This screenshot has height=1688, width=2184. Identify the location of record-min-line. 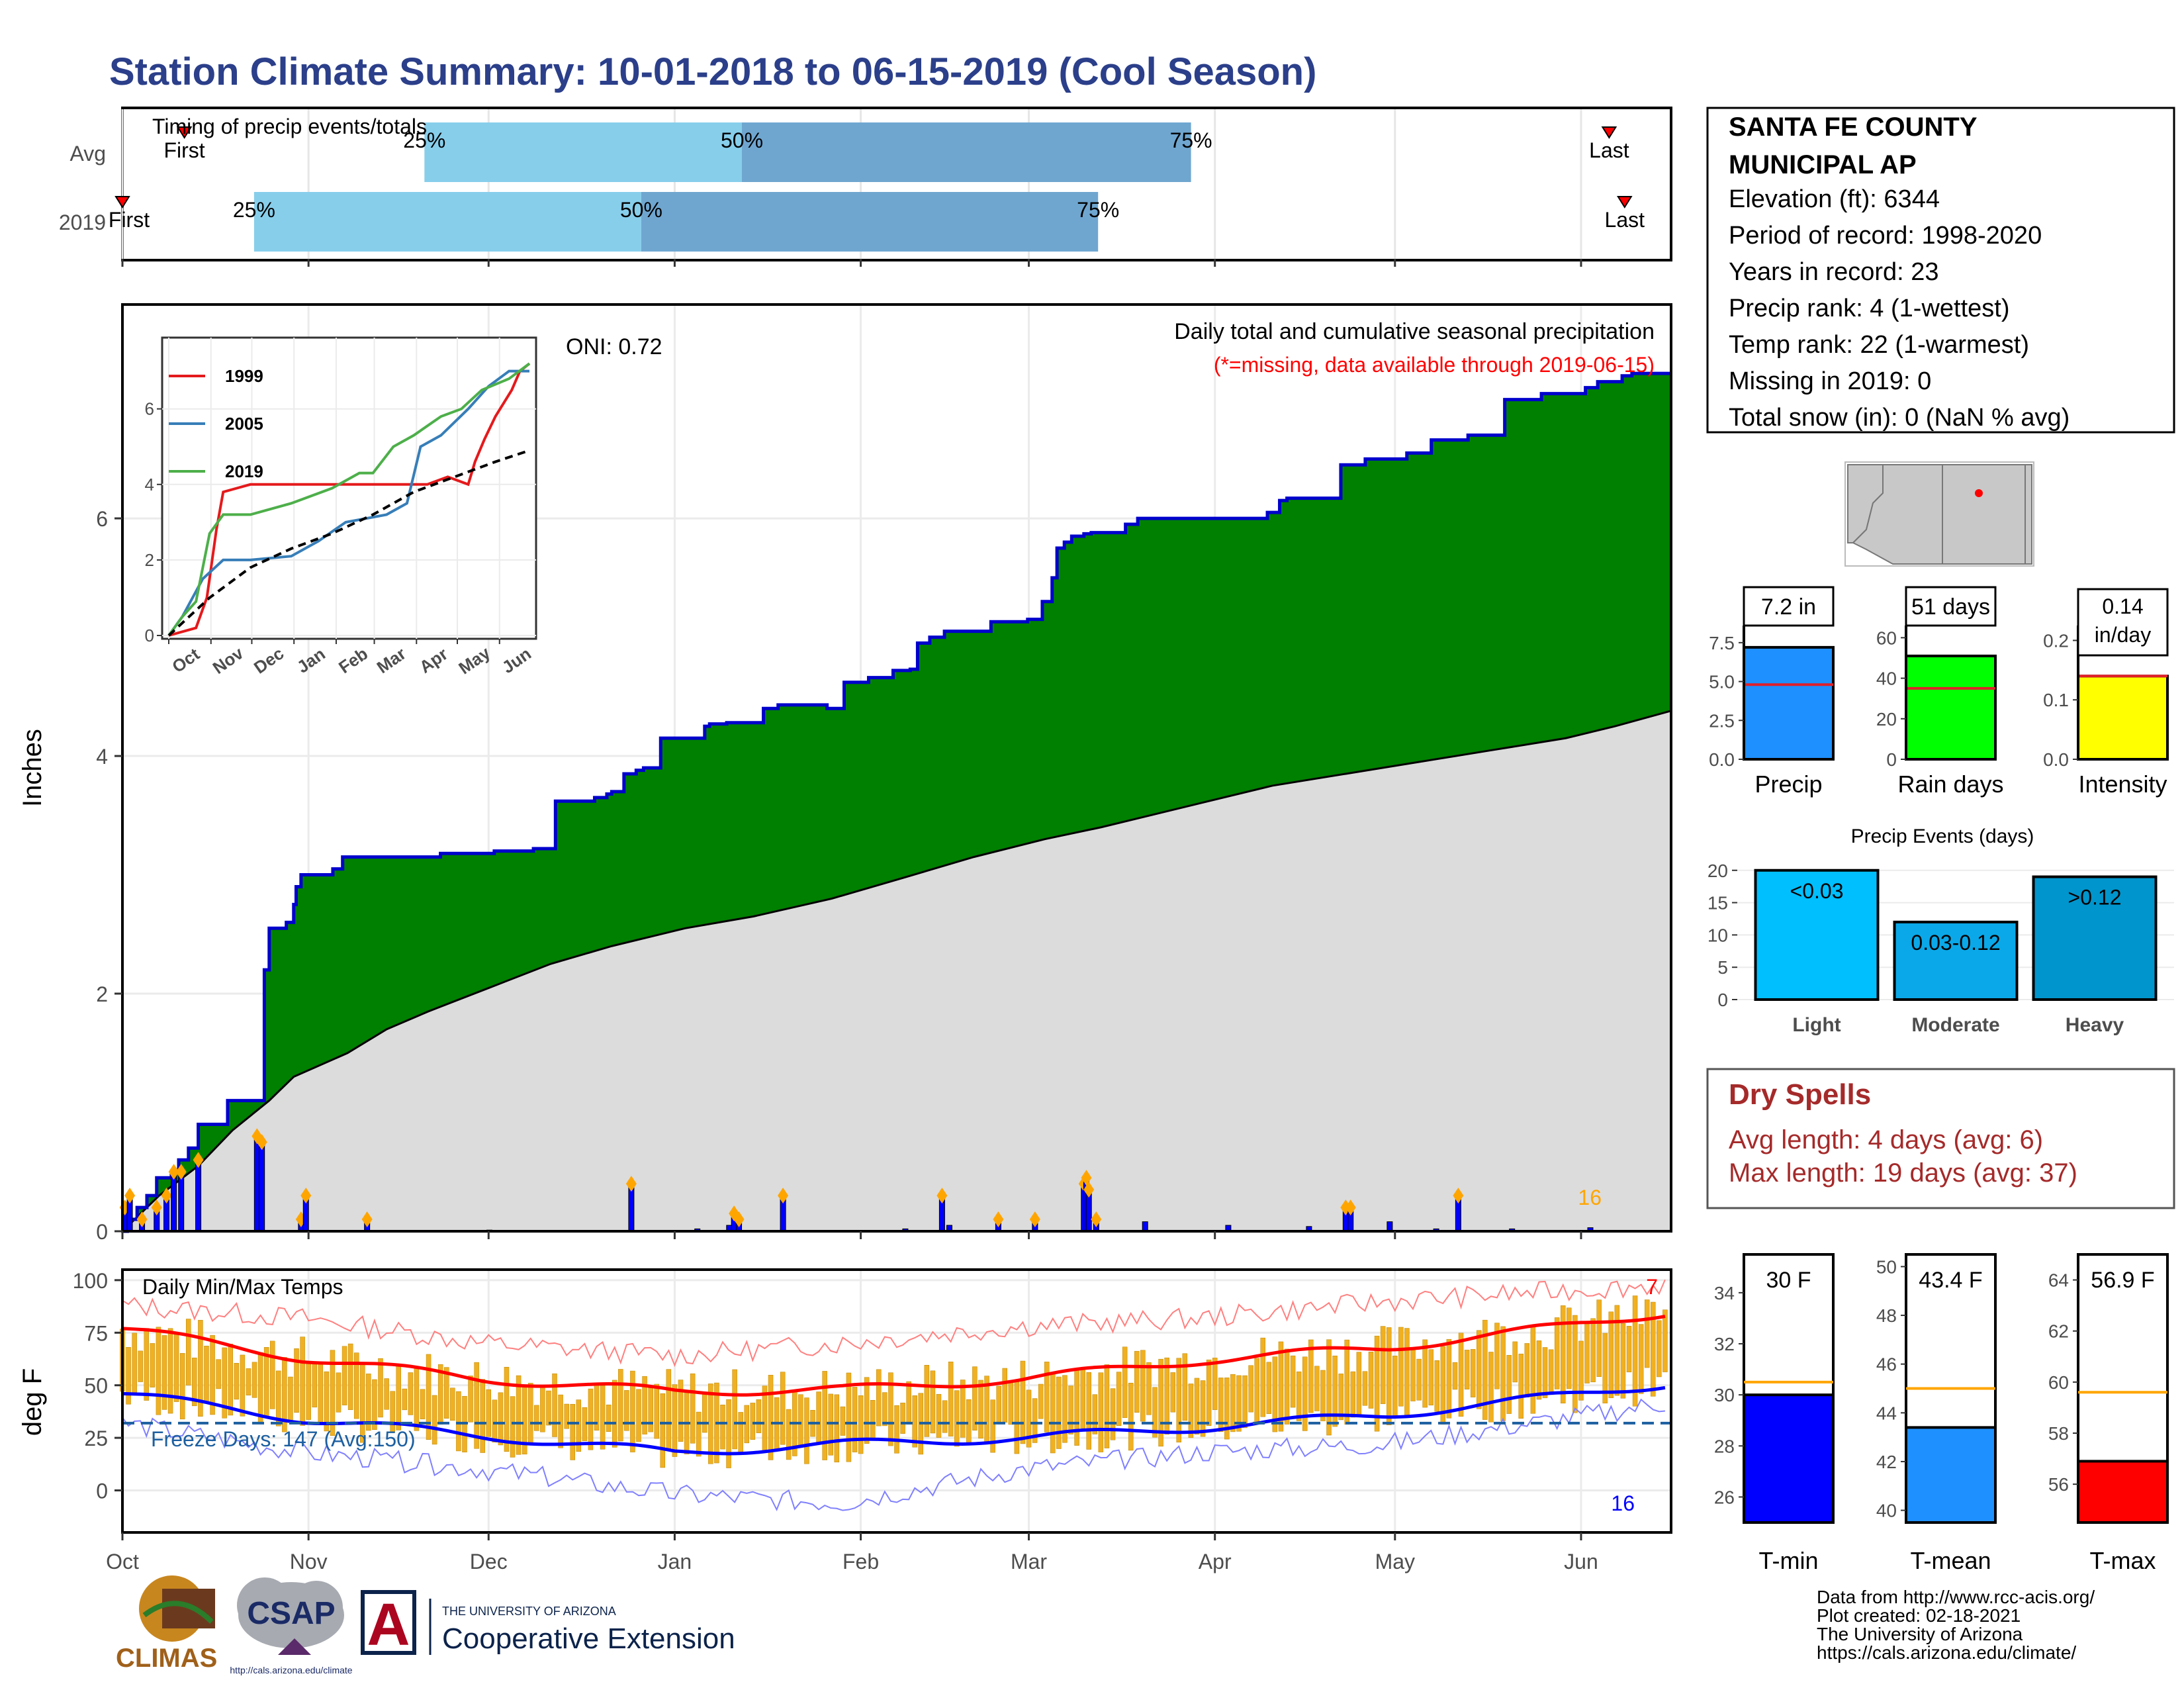
(894, 1455).